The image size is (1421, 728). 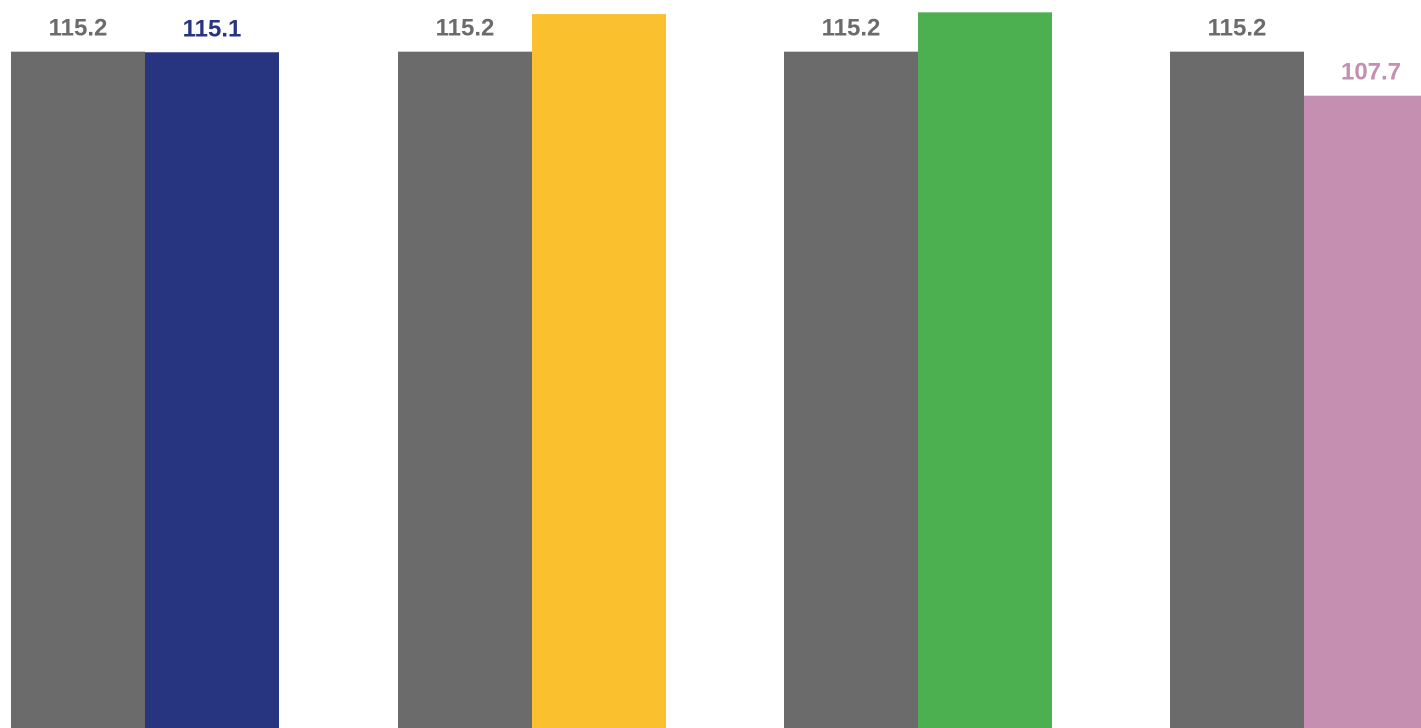 What do you see at coordinates (465, 28) in the screenshot?
I see `data-label-2-1: 115.2` at bounding box center [465, 28].